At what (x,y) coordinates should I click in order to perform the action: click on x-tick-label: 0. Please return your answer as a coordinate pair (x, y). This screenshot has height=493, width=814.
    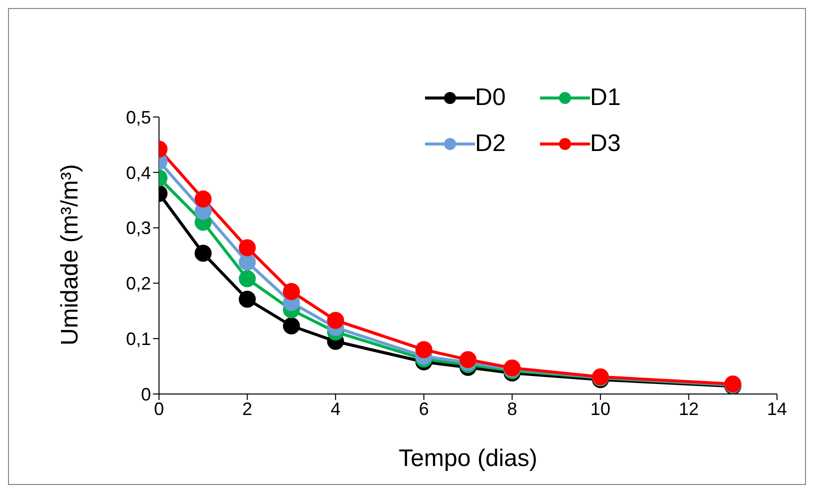
    Looking at the image, I should click on (159, 408).